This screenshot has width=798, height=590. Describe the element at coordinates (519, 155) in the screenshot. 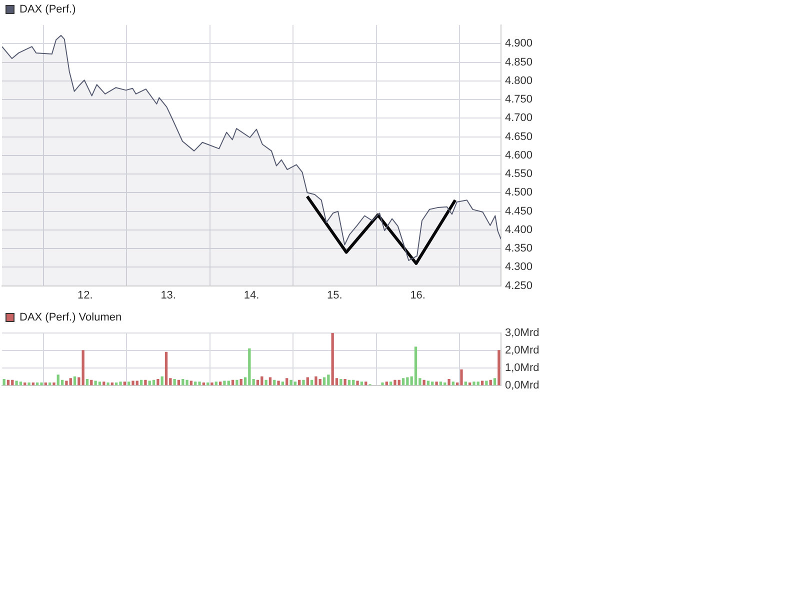

I see `y-tick-label: 4.600` at that location.